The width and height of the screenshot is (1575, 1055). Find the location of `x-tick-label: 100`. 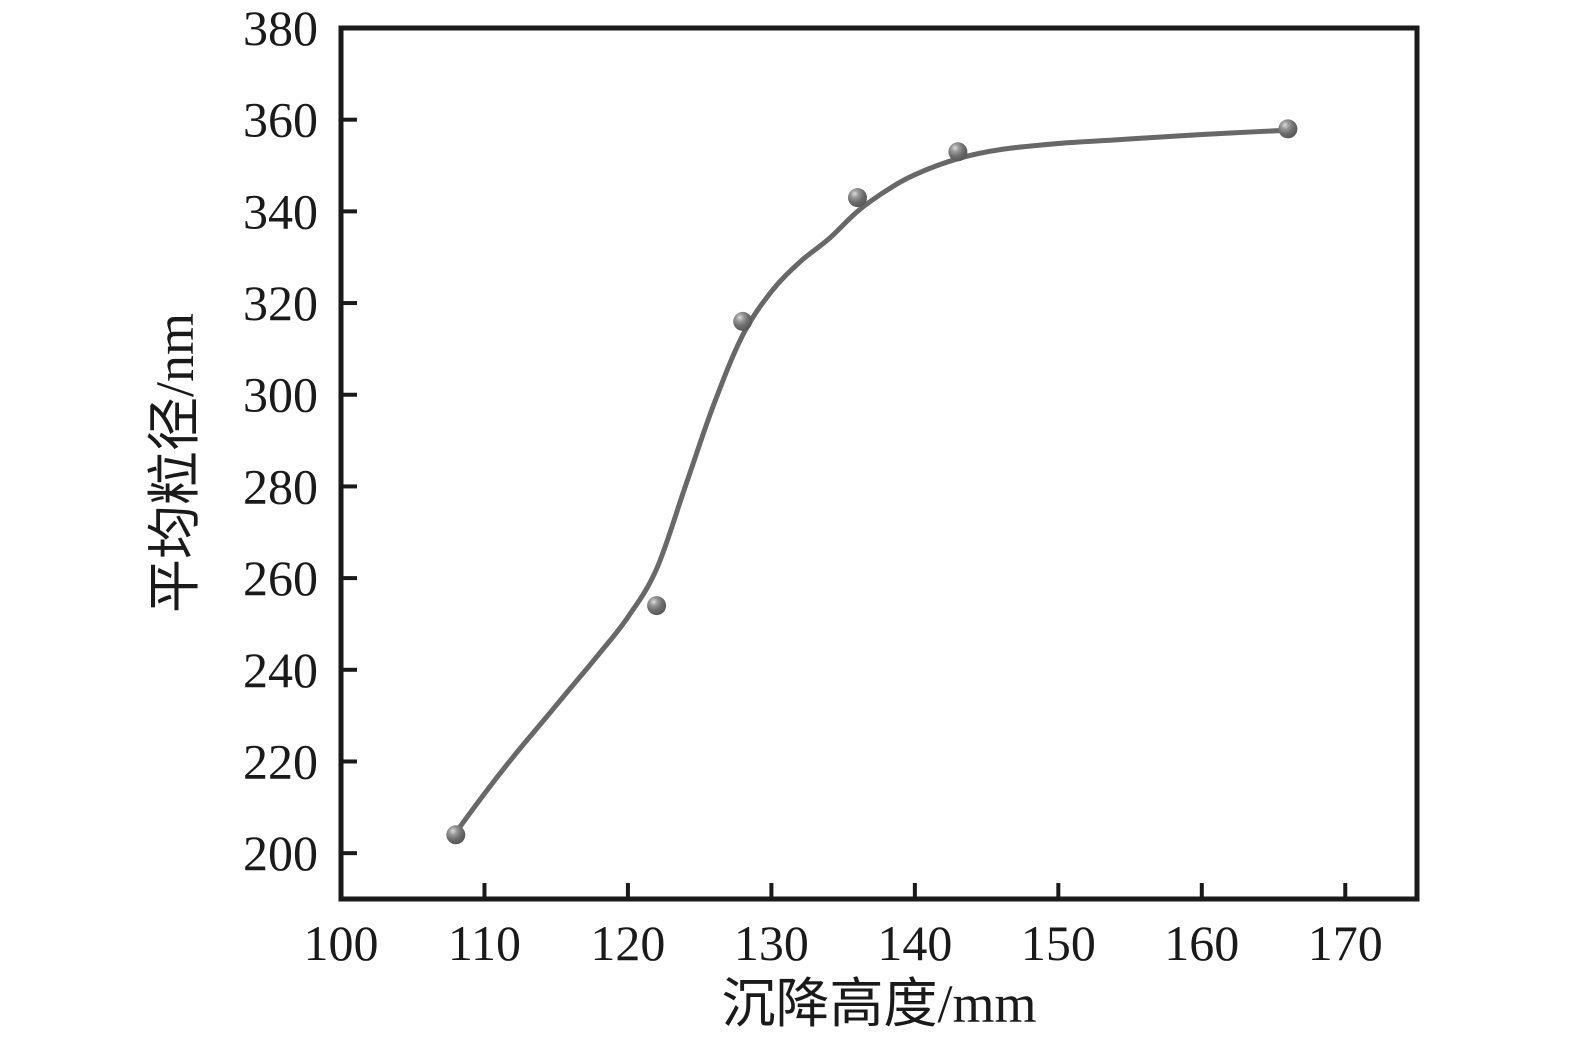

x-tick-label: 100 is located at coordinates (341, 943).